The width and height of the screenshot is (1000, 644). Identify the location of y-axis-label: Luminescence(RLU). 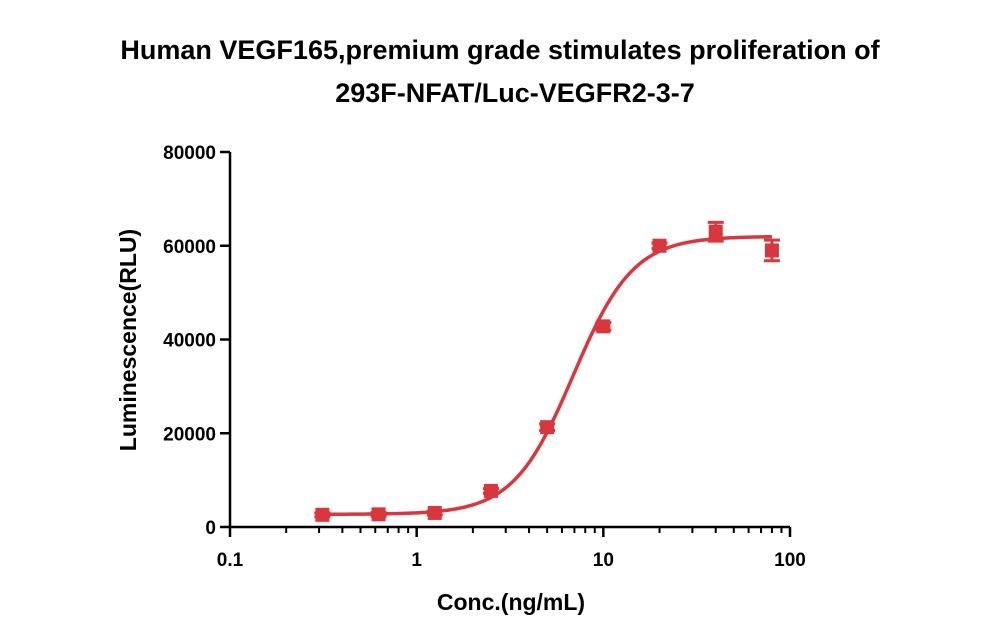
(128, 340).